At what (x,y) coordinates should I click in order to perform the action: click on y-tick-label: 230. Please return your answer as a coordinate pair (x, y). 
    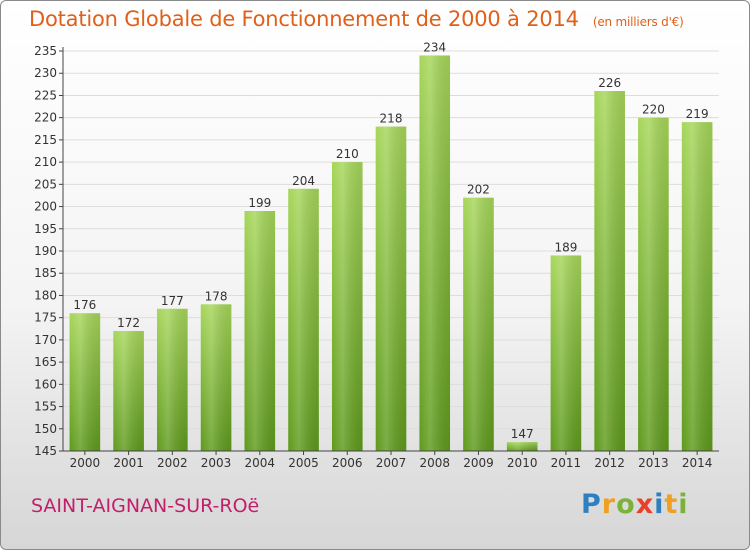
    Looking at the image, I should click on (45, 73).